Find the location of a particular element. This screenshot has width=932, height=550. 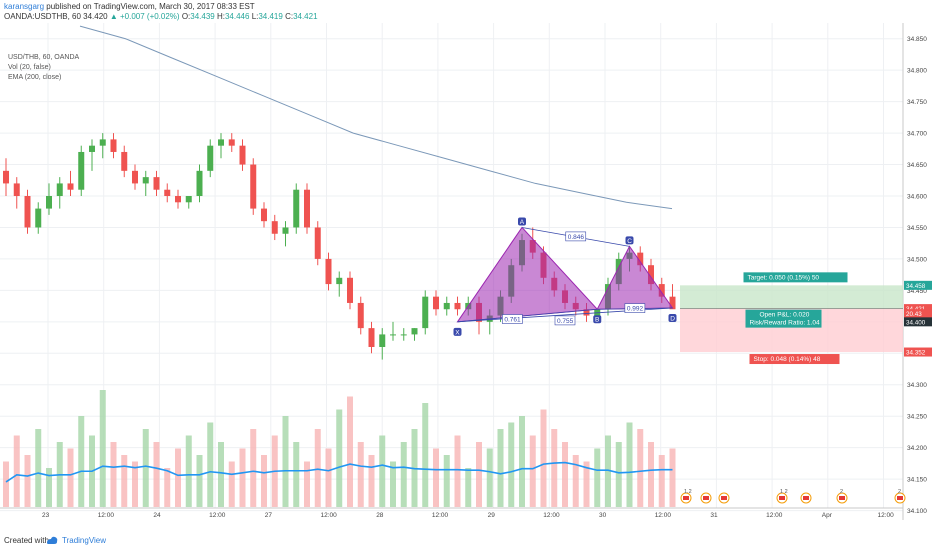

target-label-box is located at coordinates (795, 277).